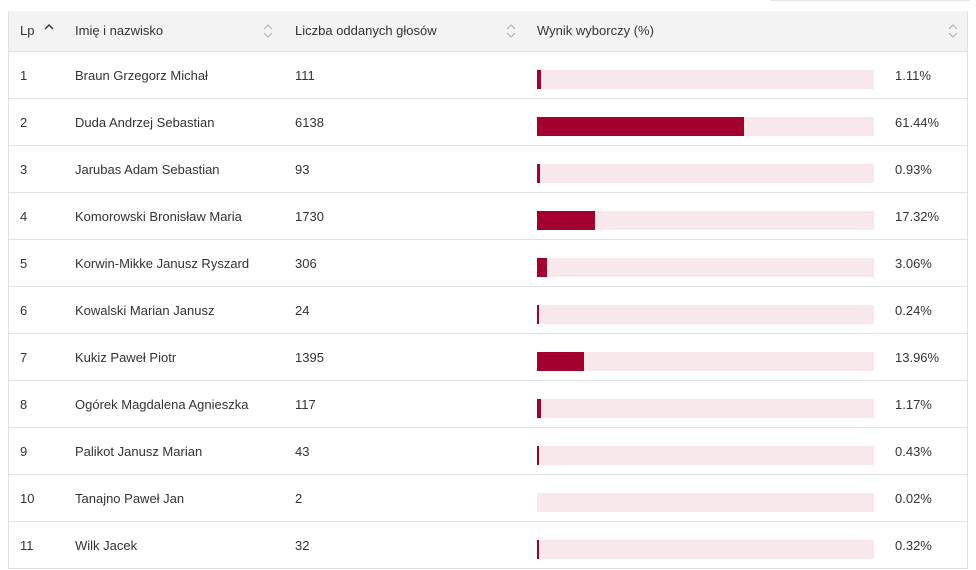 This screenshot has width=976, height=570. Describe the element at coordinates (24, 451) in the screenshot. I see `row-lp: 9` at that location.